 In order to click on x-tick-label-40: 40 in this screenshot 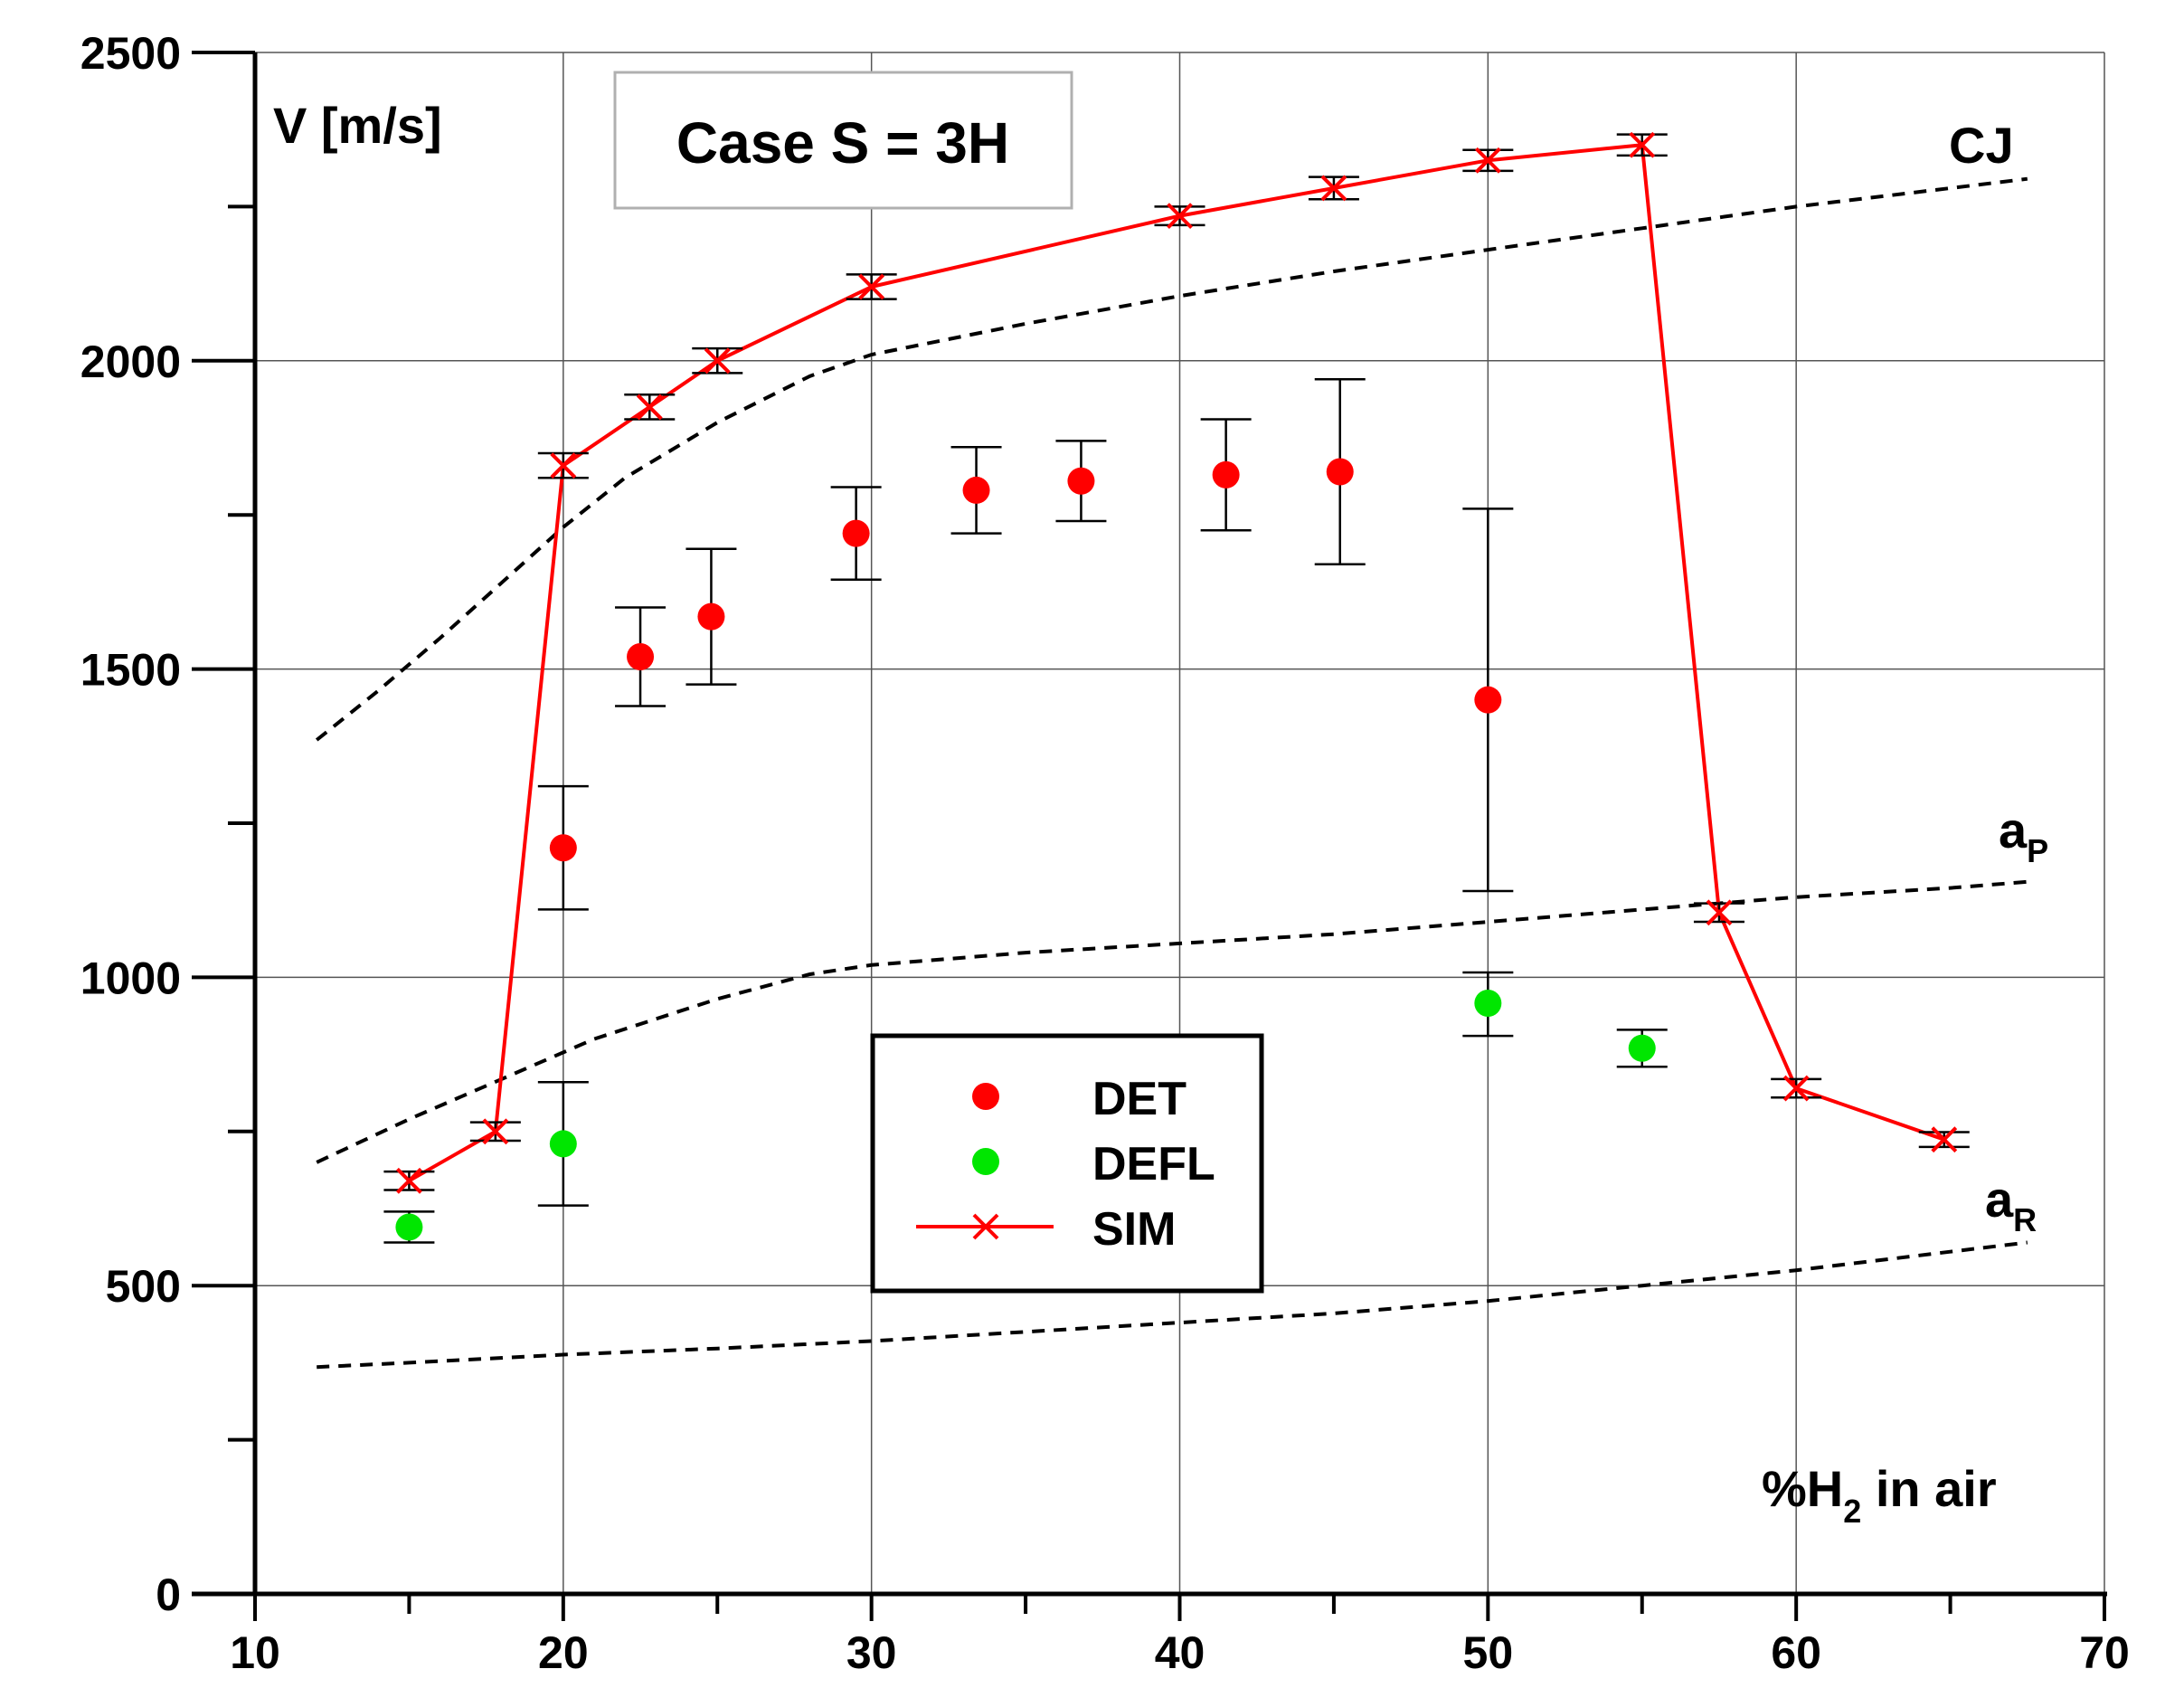, I will do `click(1180, 1652)`.